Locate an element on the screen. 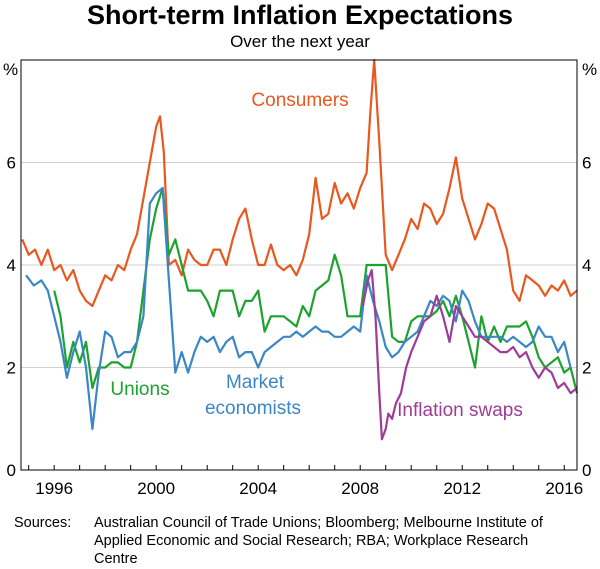 The image size is (600, 569). annotation-market-economists: Market is located at coordinates (255, 382).